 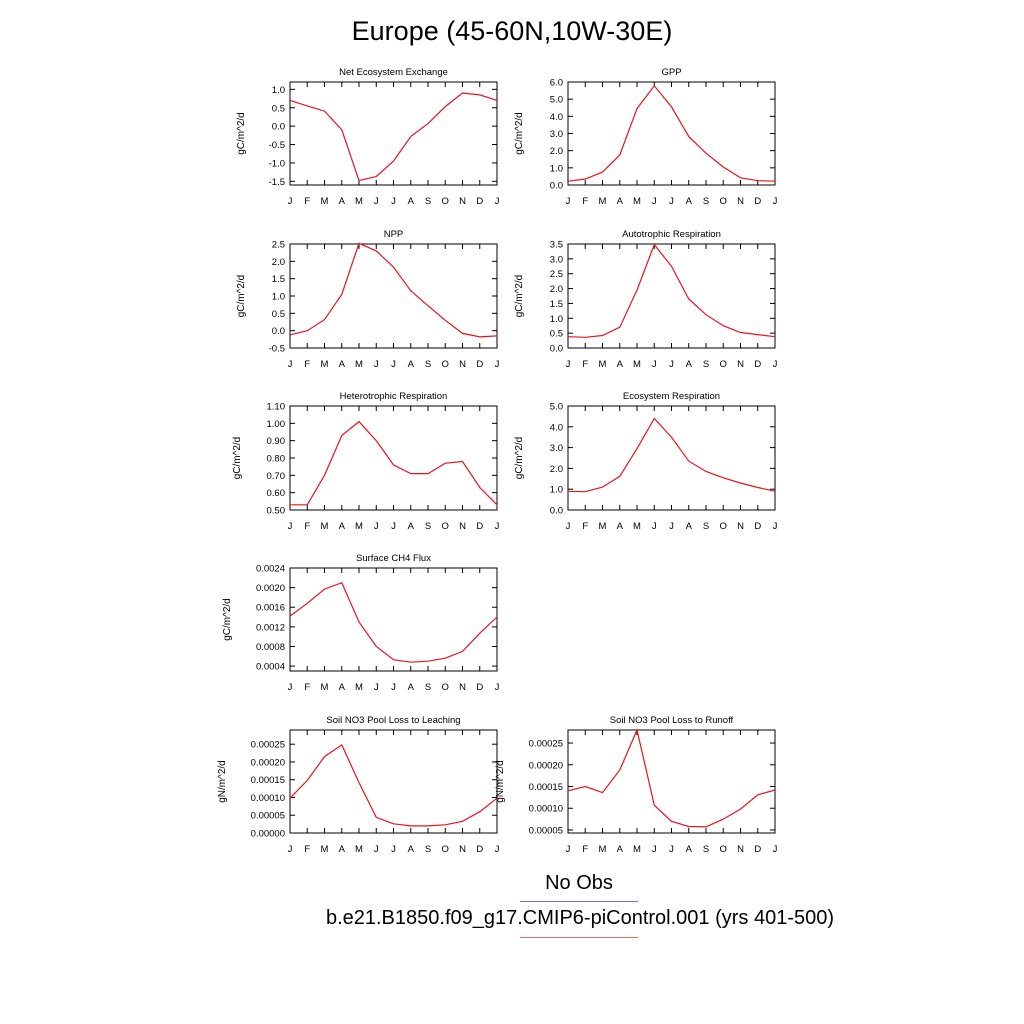 What do you see at coordinates (393, 720) in the screenshot?
I see `panel-title: Soil NO3 Pool Loss to Leaching` at bounding box center [393, 720].